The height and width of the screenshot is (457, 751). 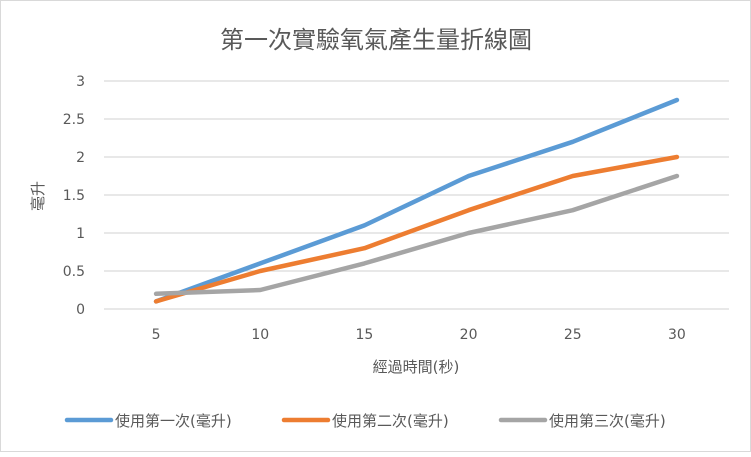 I want to click on y-axis-label: 毫升, so click(x=38, y=196).